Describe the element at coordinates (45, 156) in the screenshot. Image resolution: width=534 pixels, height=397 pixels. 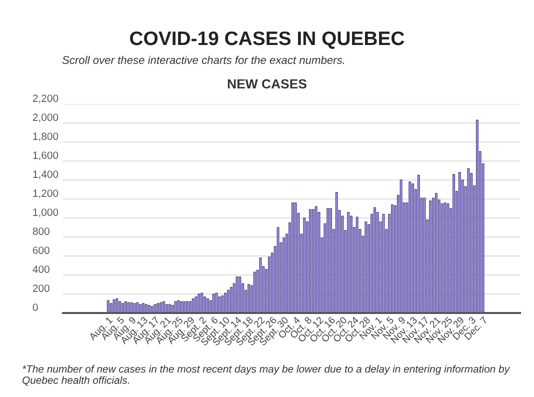
I see `y-tick-label: 1,600` at that location.